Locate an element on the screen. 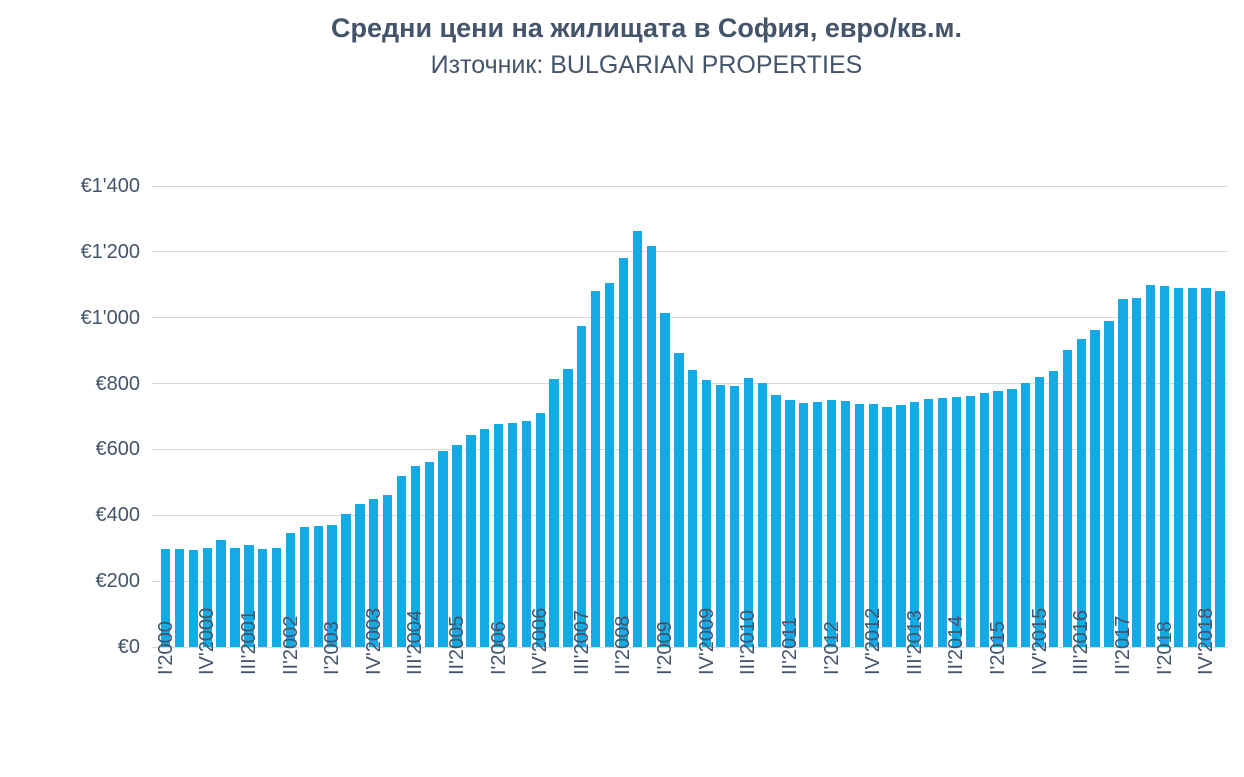 The image size is (1244, 777). x-axis-tick-label: IV'2009 is located at coordinates (707, 691).